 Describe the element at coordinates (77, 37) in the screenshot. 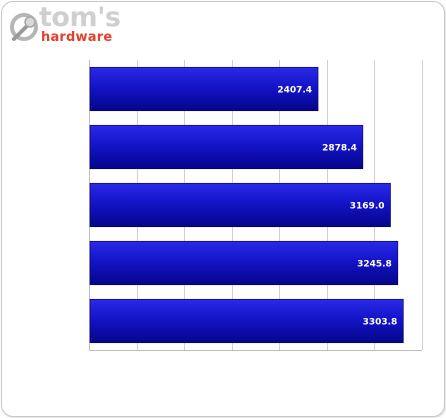

I see `logo-text-hardware: hardware` at that location.